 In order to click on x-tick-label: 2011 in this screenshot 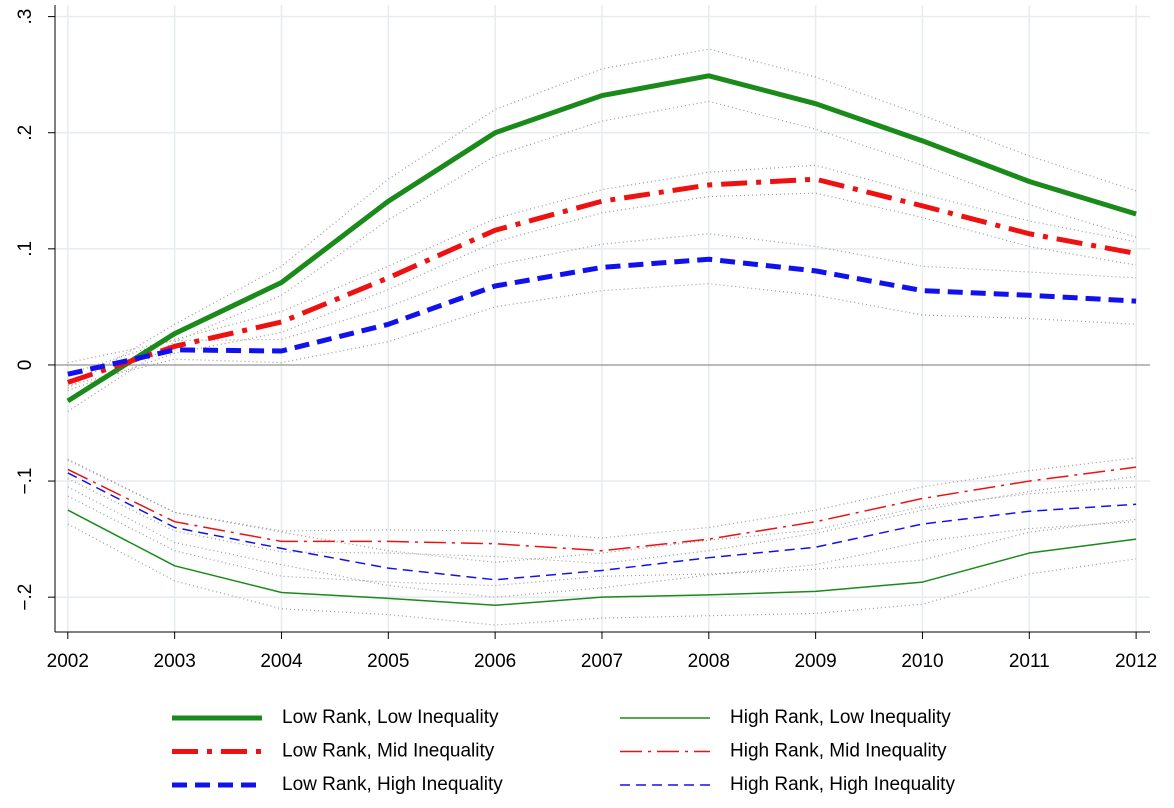, I will do `click(1029, 661)`.